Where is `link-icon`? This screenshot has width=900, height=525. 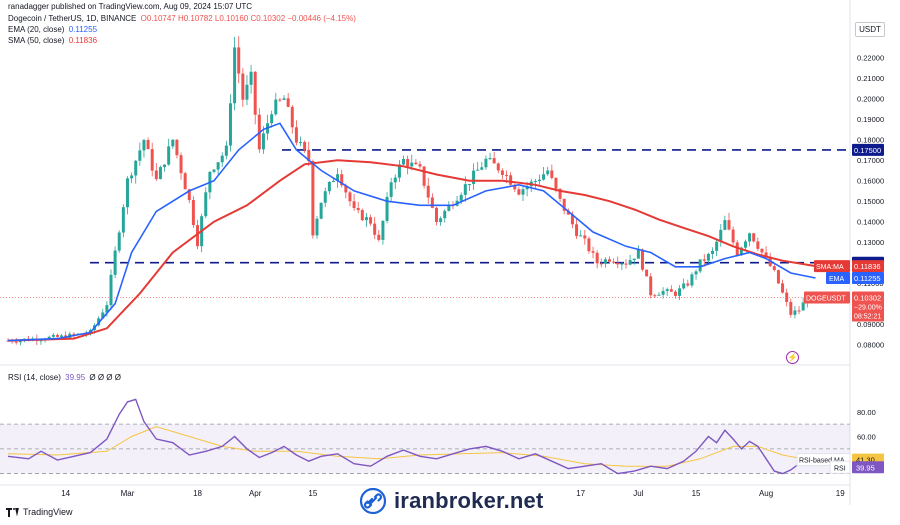
link-icon is located at coordinates (373, 501).